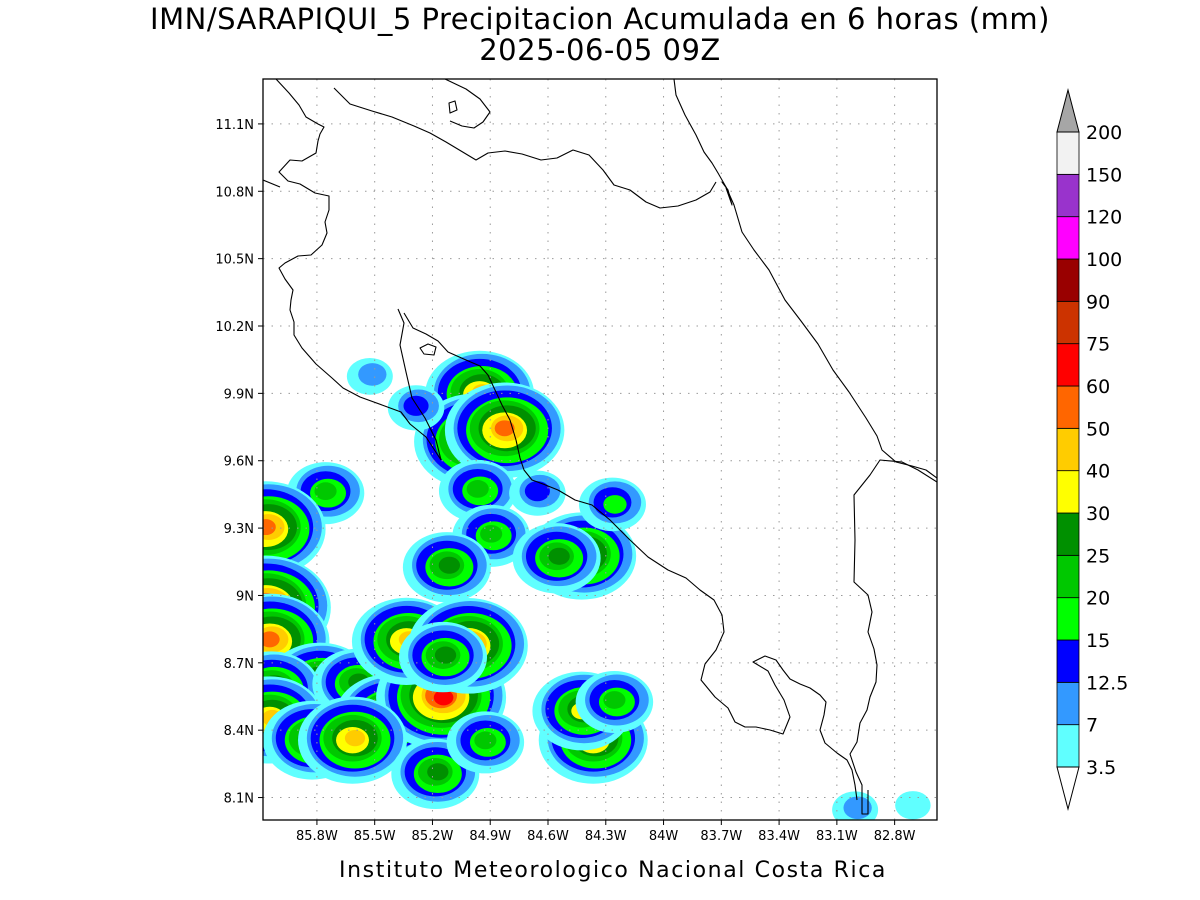  Describe the element at coordinates (419, 384) in the screenshot. I see `pacific-coast-south` at that location.